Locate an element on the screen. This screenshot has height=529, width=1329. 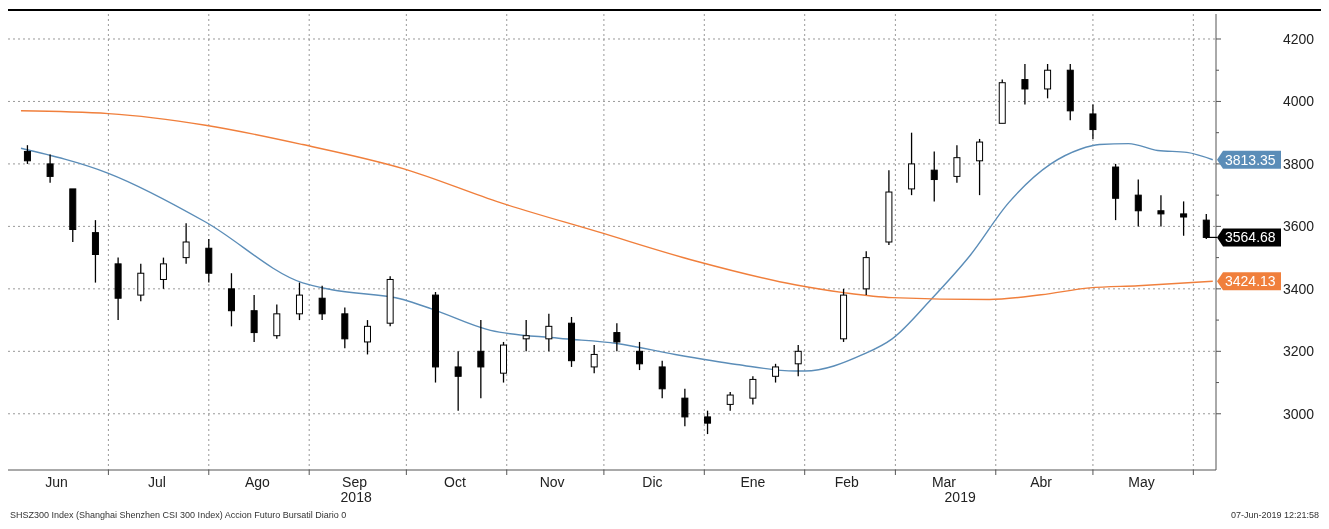
x-tick-label: Ago is located at coordinates (257, 482).